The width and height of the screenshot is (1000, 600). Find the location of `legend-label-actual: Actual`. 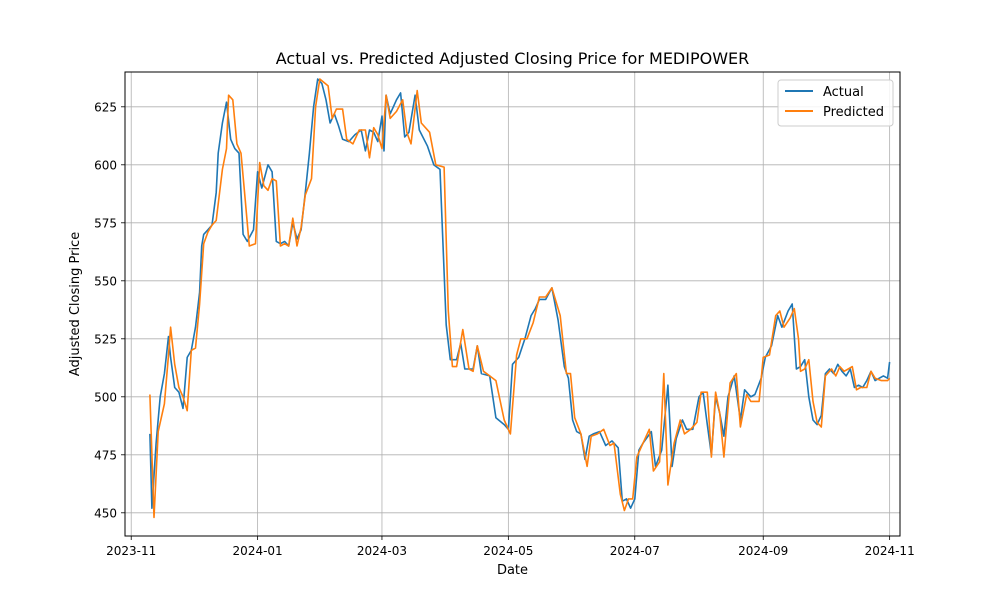

legend-label-actual: Actual is located at coordinates (843, 92).